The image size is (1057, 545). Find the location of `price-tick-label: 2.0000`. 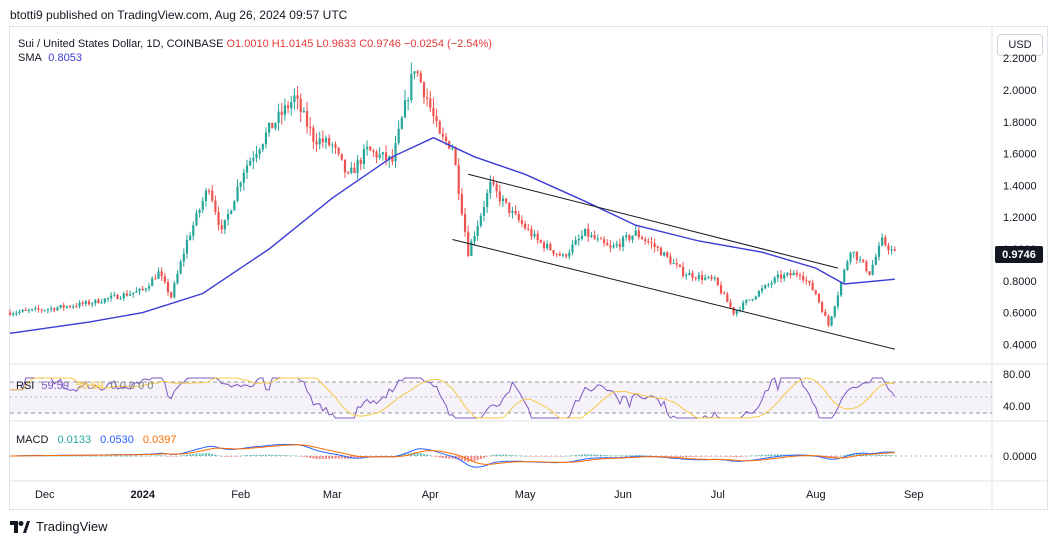

price-tick-label: 2.0000 is located at coordinates (1020, 91).